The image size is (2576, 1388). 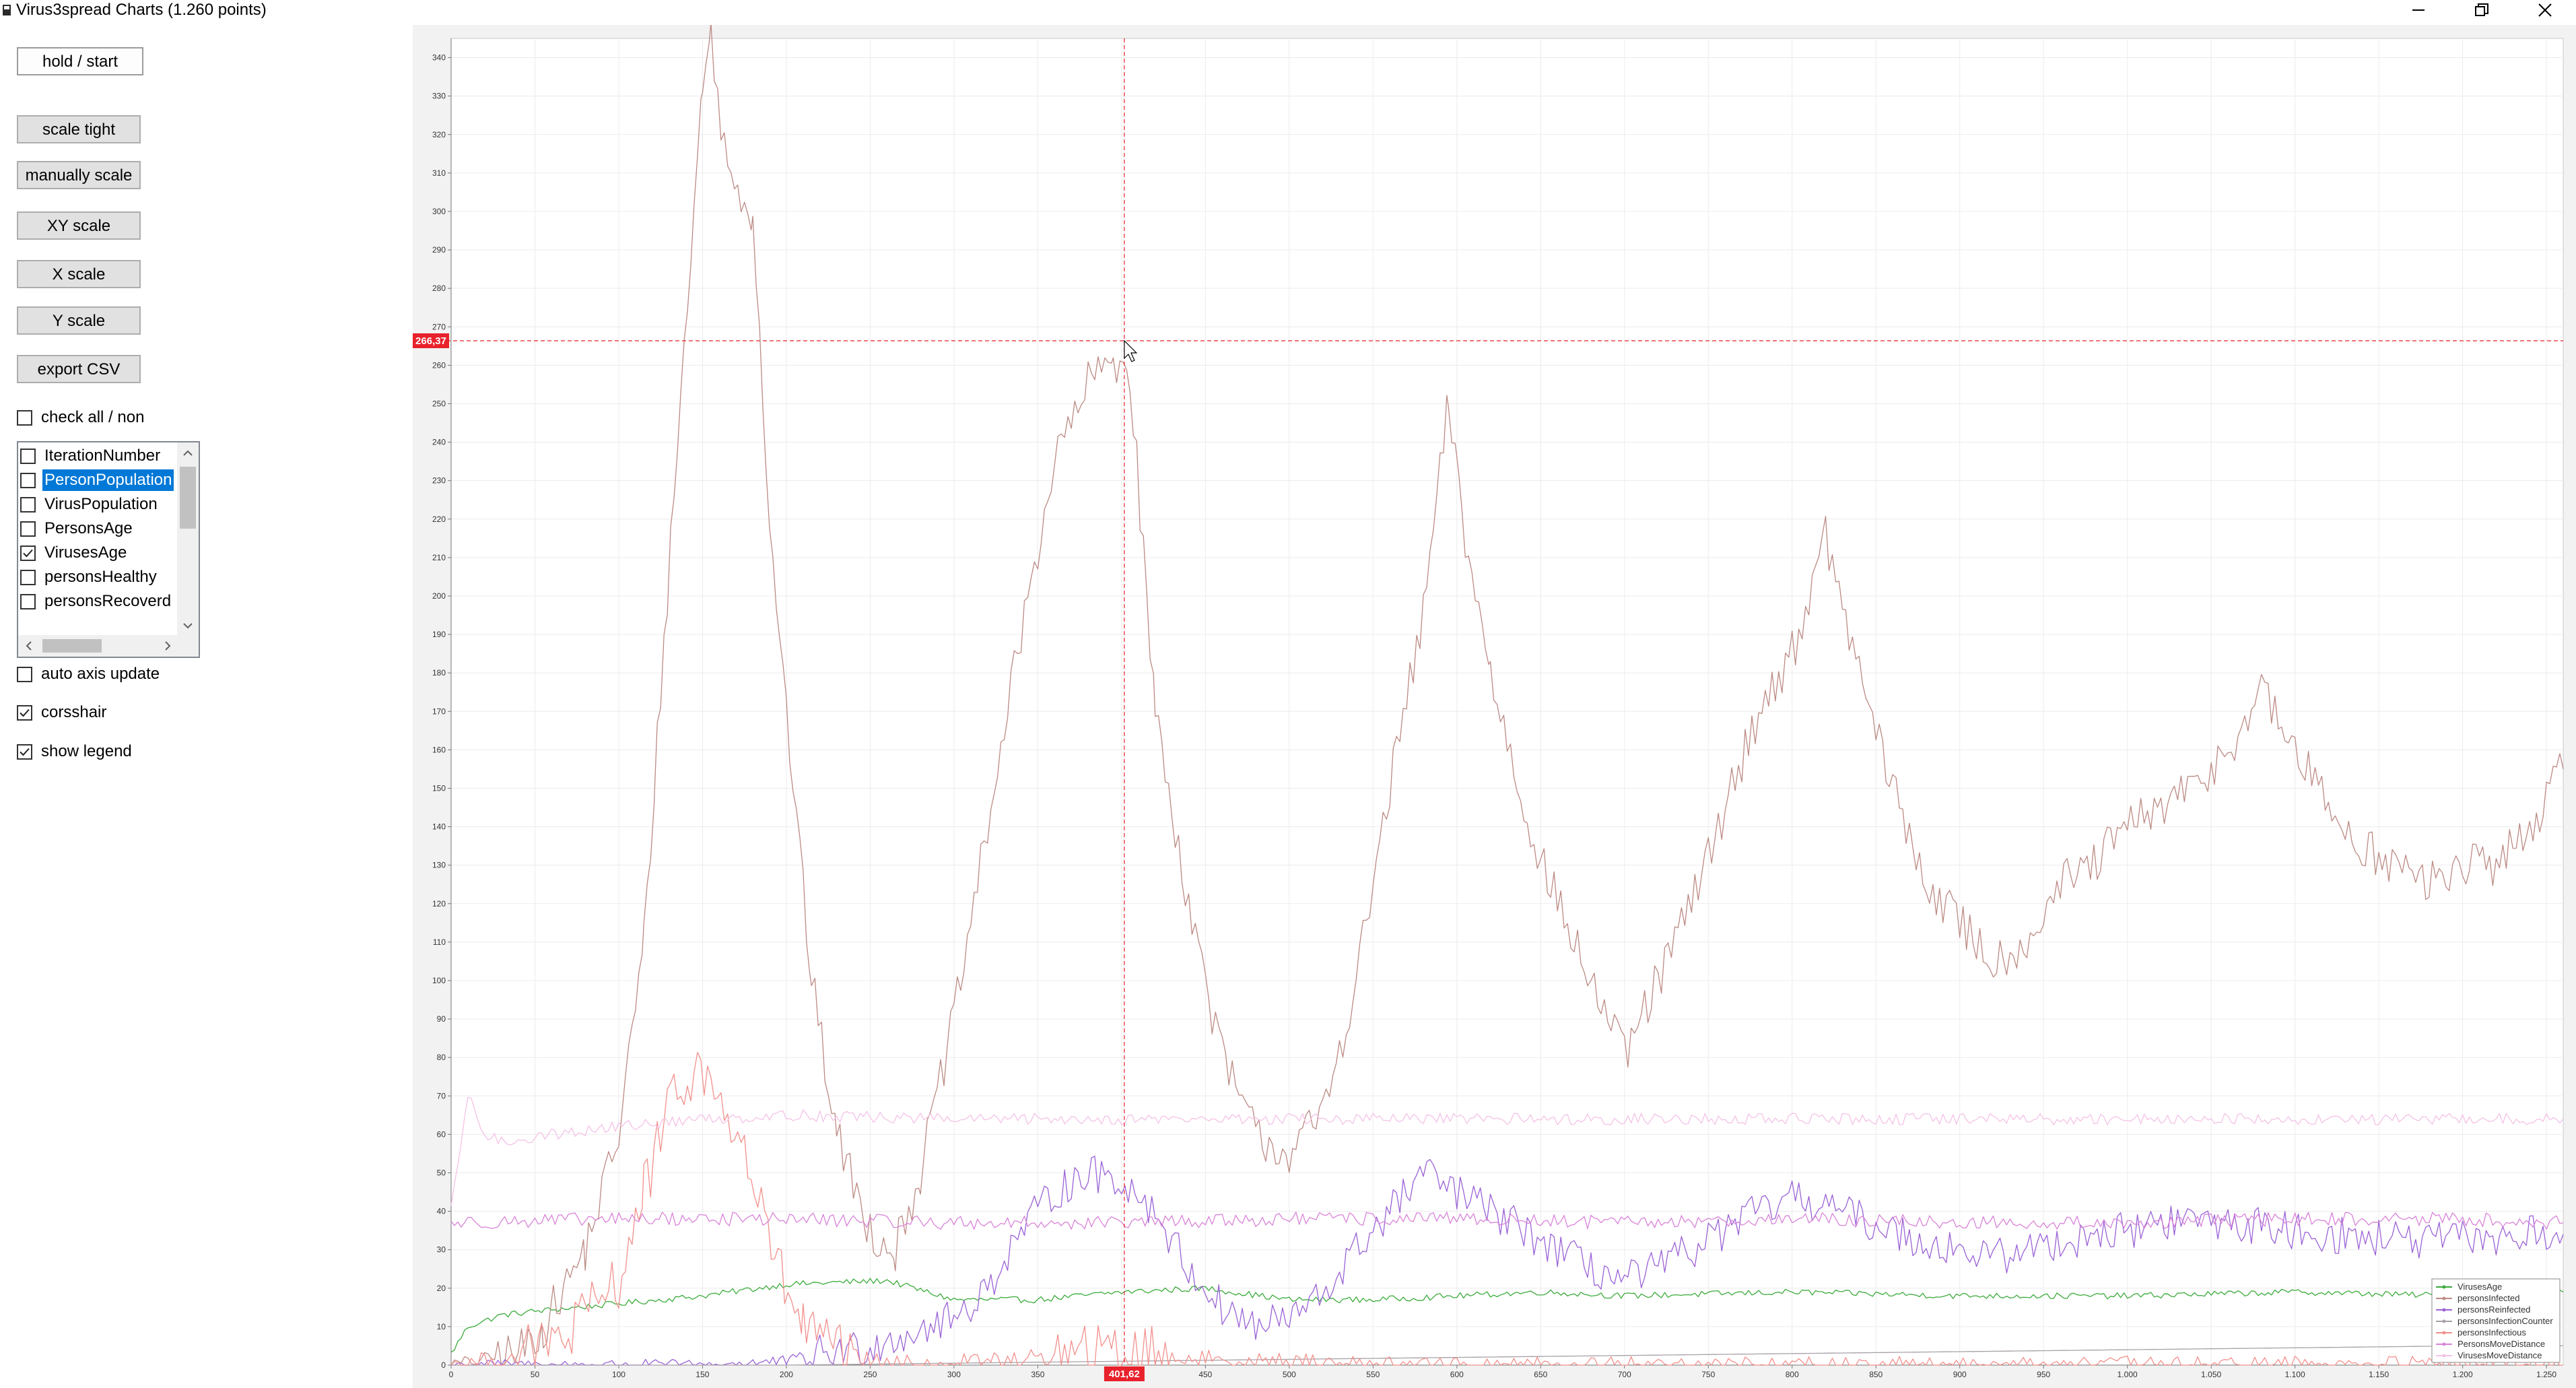 I want to click on legend-entry: VirusesMoveDistance, so click(x=2500, y=1355).